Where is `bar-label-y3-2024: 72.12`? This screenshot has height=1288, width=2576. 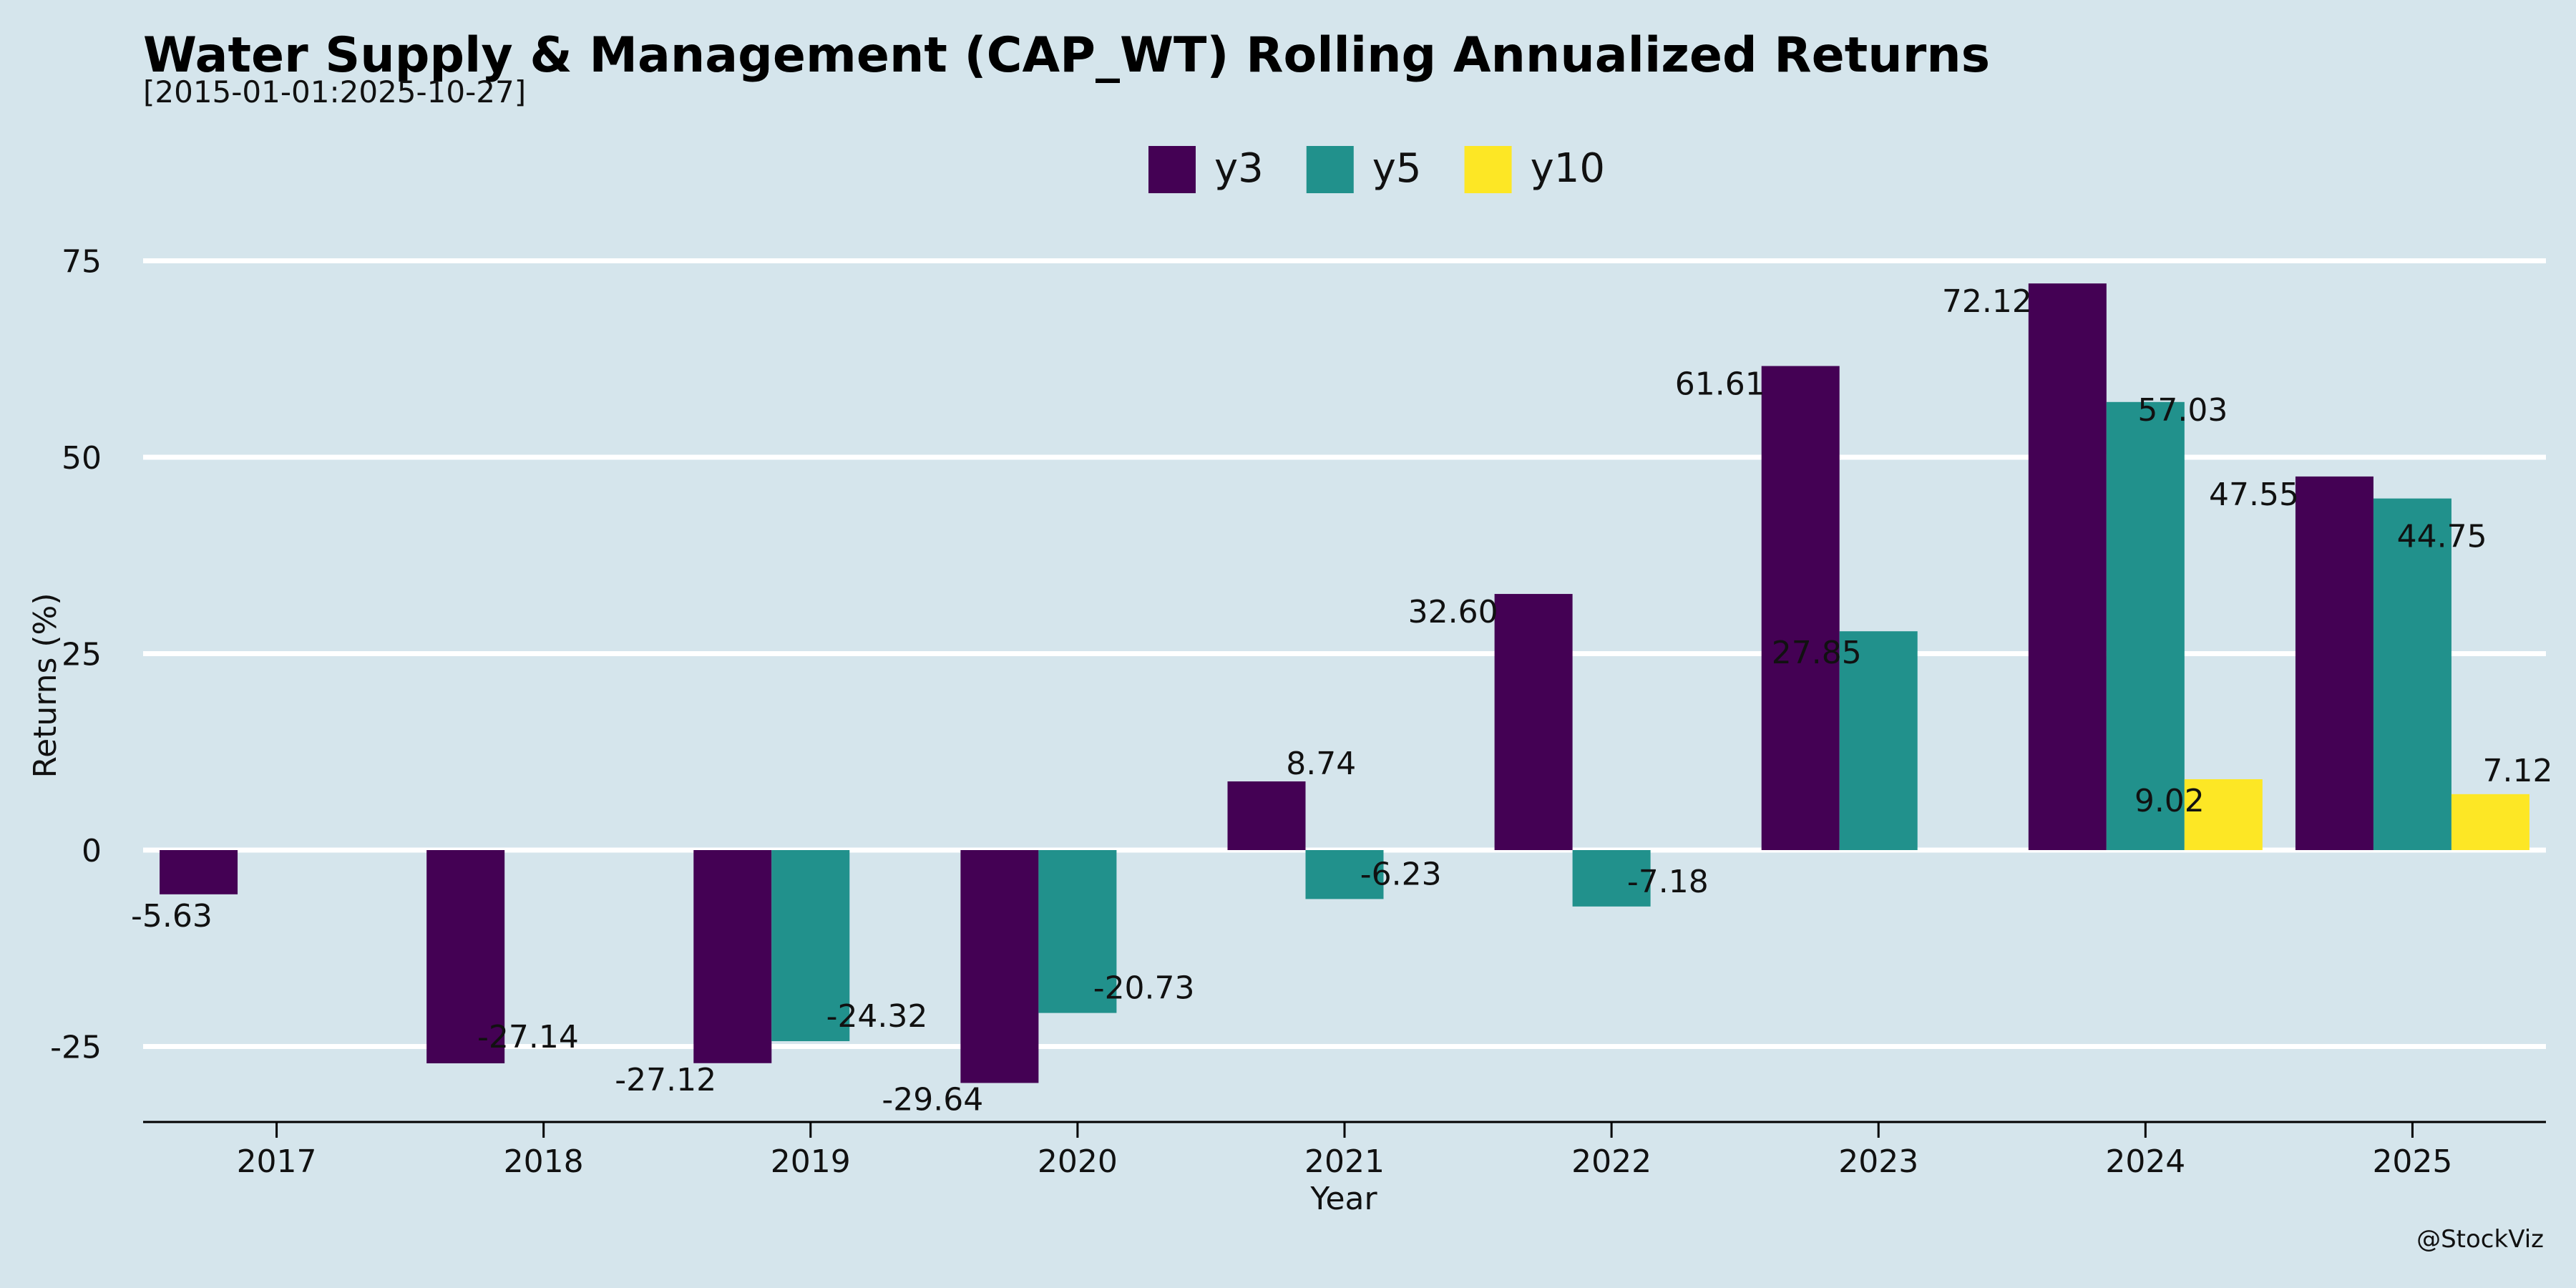
bar-label-y3-2024: 72.12 is located at coordinates (1987, 301).